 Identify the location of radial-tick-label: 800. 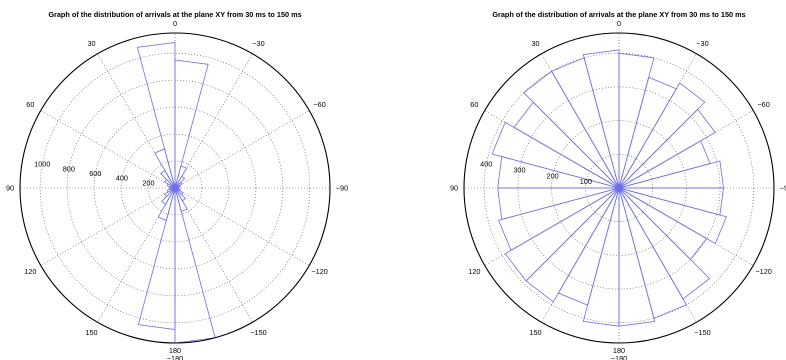
(69, 168).